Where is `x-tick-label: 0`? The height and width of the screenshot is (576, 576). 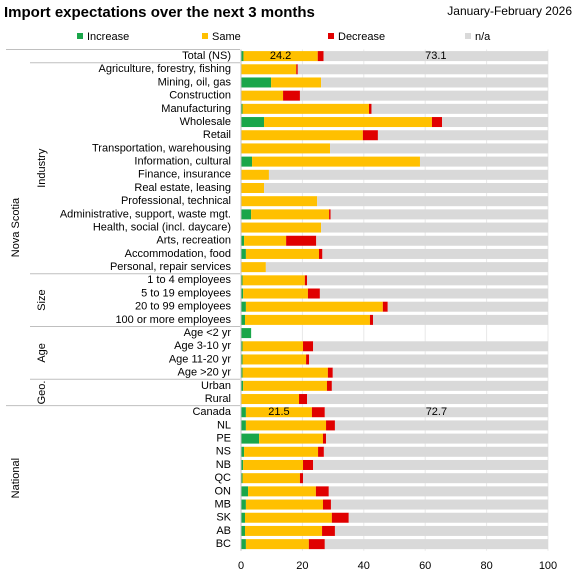 x-tick-label: 0 is located at coordinates (241, 566).